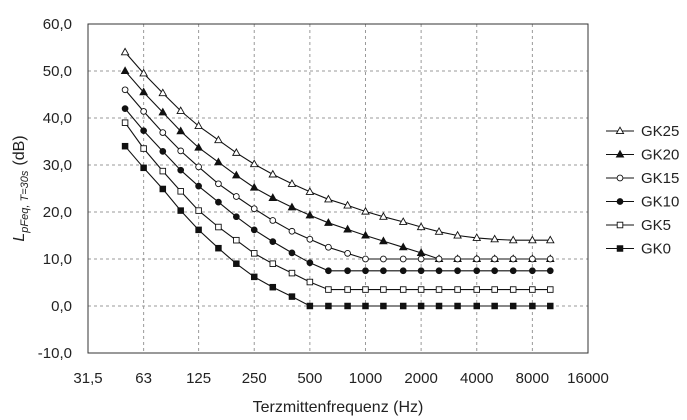  Describe the element at coordinates (61, 306) in the screenshot. I see `y-tick-label: 0,0` at that location.